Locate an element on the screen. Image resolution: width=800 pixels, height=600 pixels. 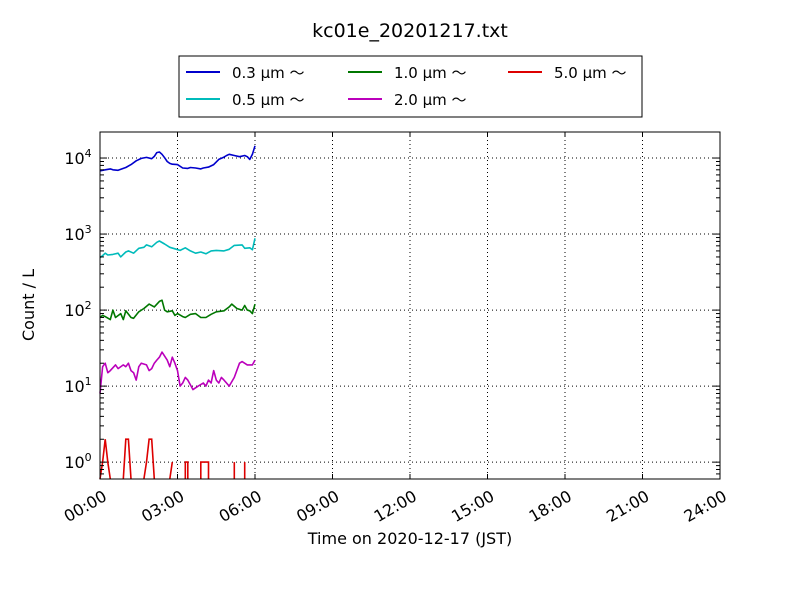
x-tick-label: 15:00 is located at coordinates (472, 506).